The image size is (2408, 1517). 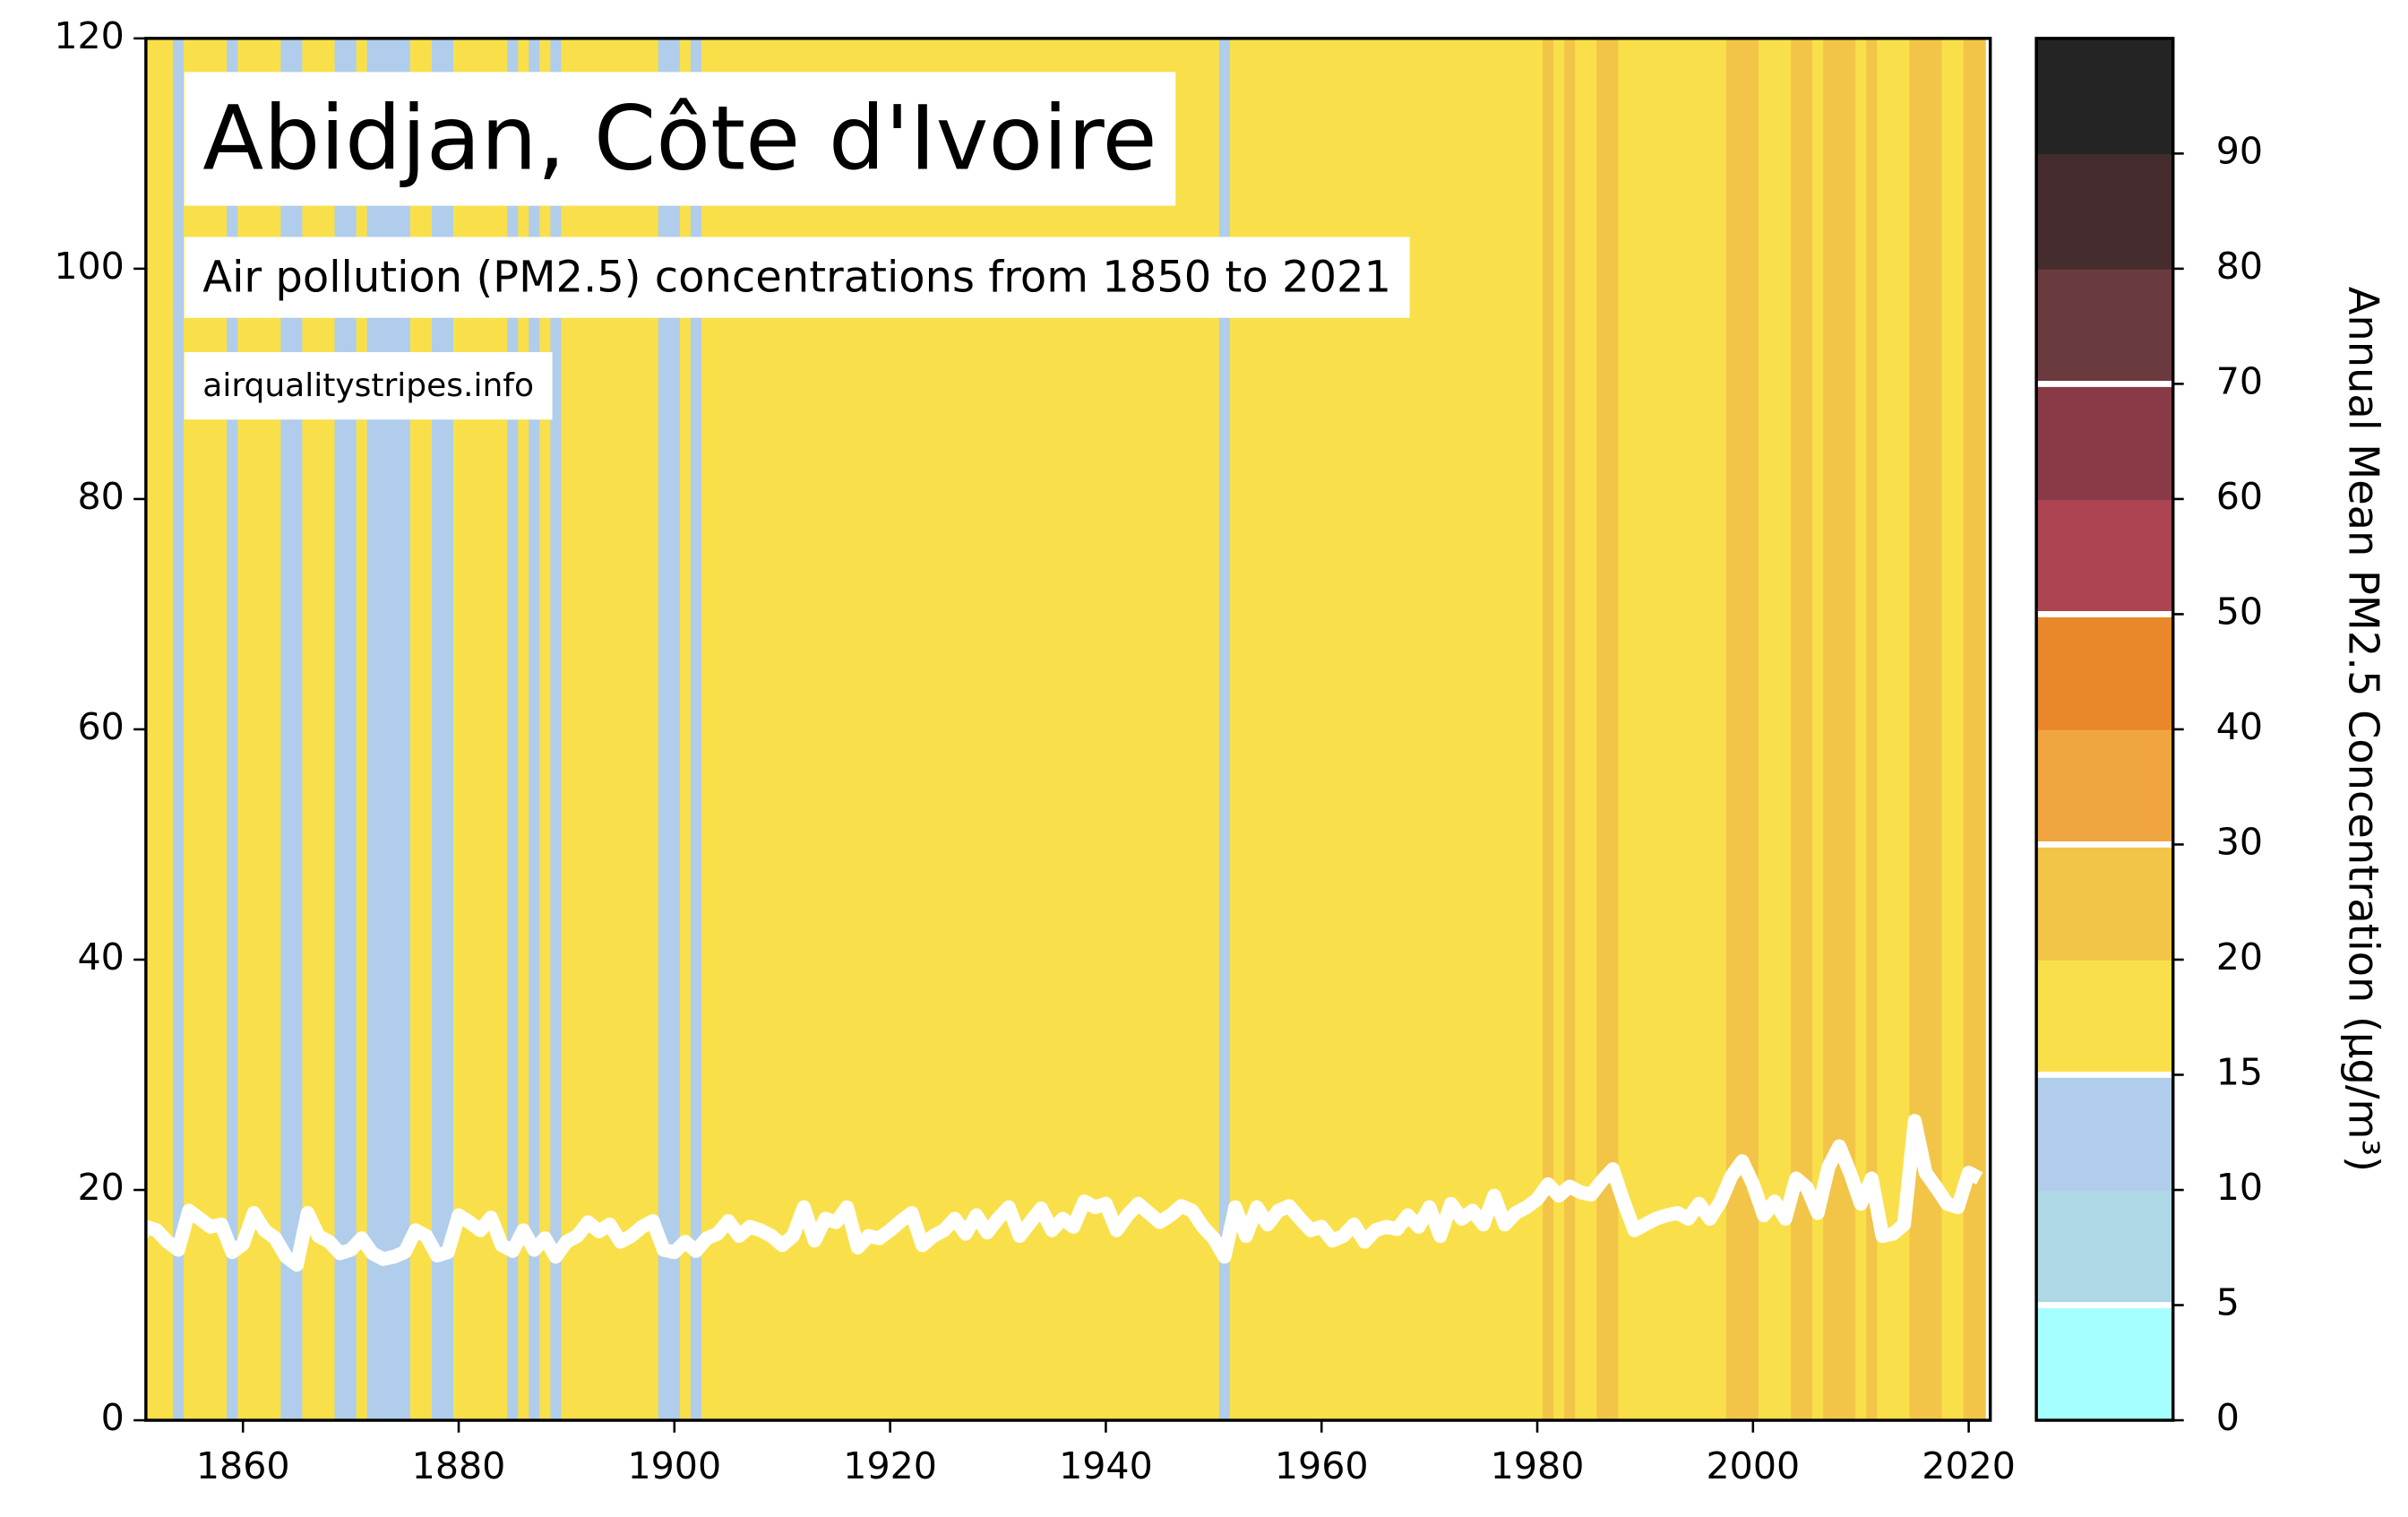 I want to click on x-tick-label: 1860, so click(x=243, y=1465).